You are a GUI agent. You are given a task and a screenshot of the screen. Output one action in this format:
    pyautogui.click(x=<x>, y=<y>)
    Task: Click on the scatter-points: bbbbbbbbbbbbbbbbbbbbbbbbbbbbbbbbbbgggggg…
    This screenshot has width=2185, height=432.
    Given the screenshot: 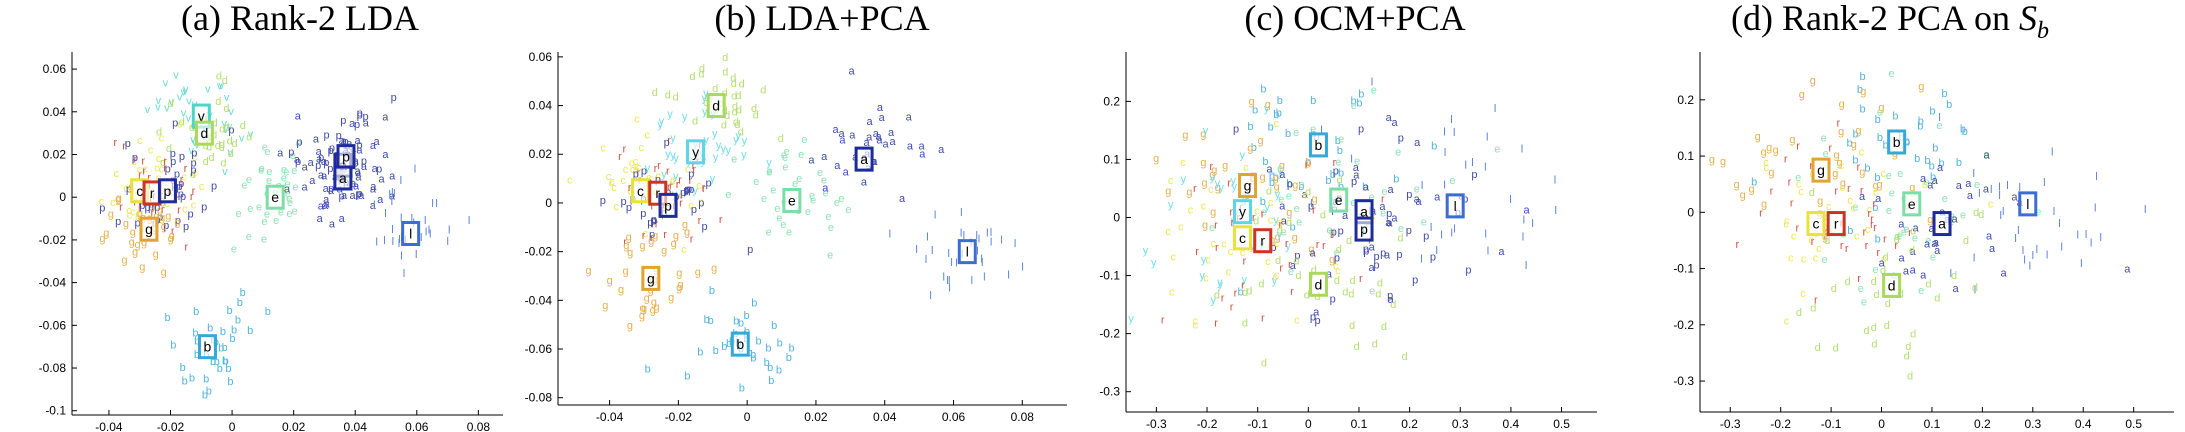 What is the action you would take?
    pyautogui.click(x=1342, y=222)
    